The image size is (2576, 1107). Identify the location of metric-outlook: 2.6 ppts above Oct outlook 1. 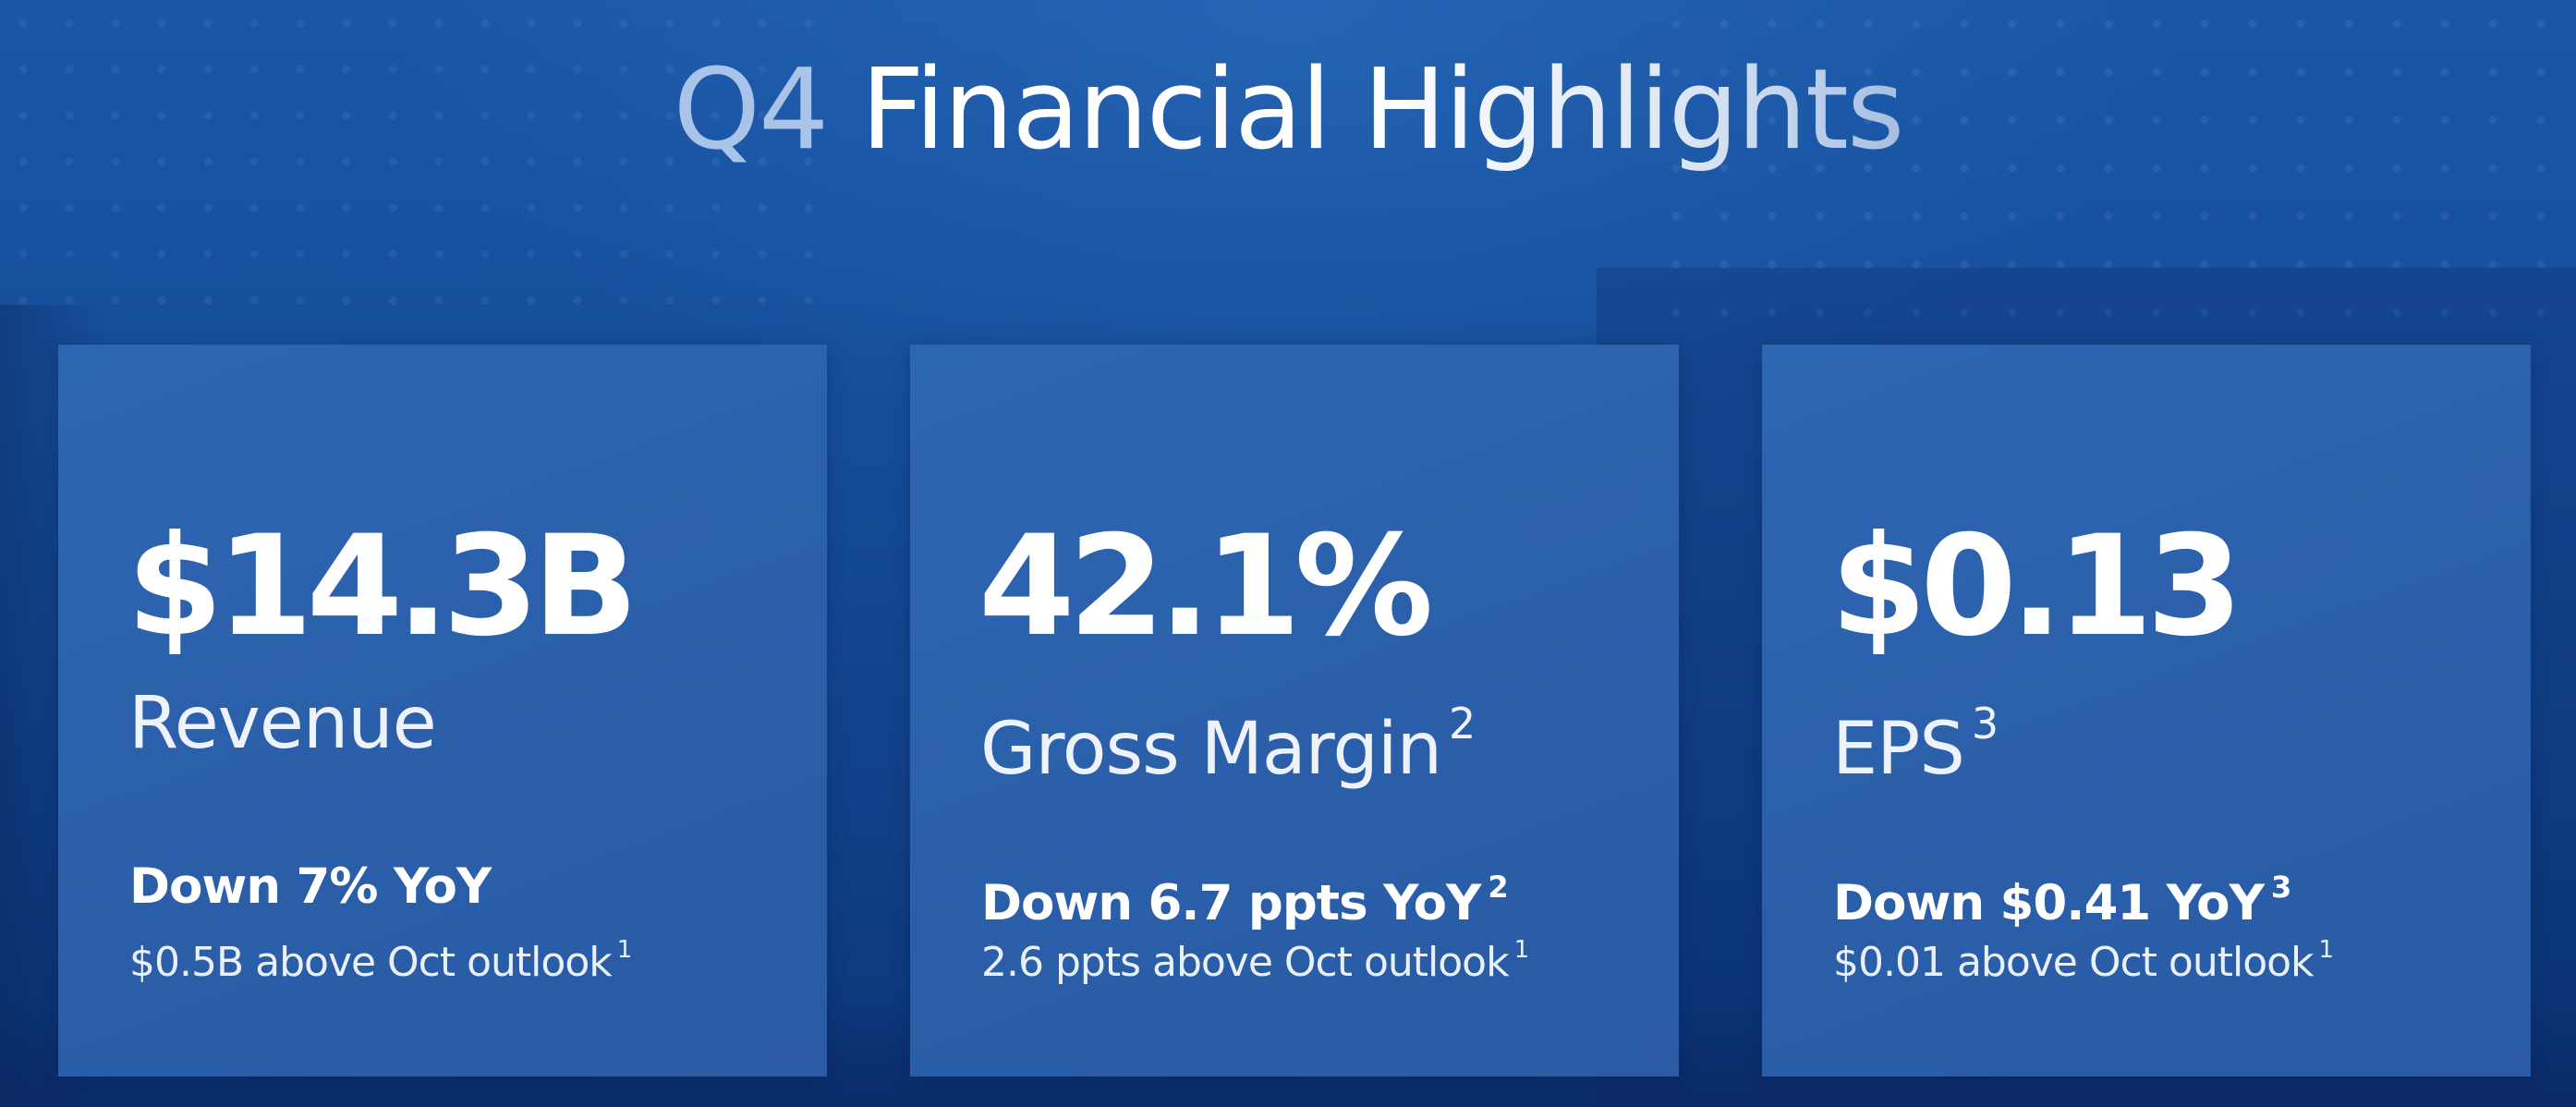
(1255, 956).